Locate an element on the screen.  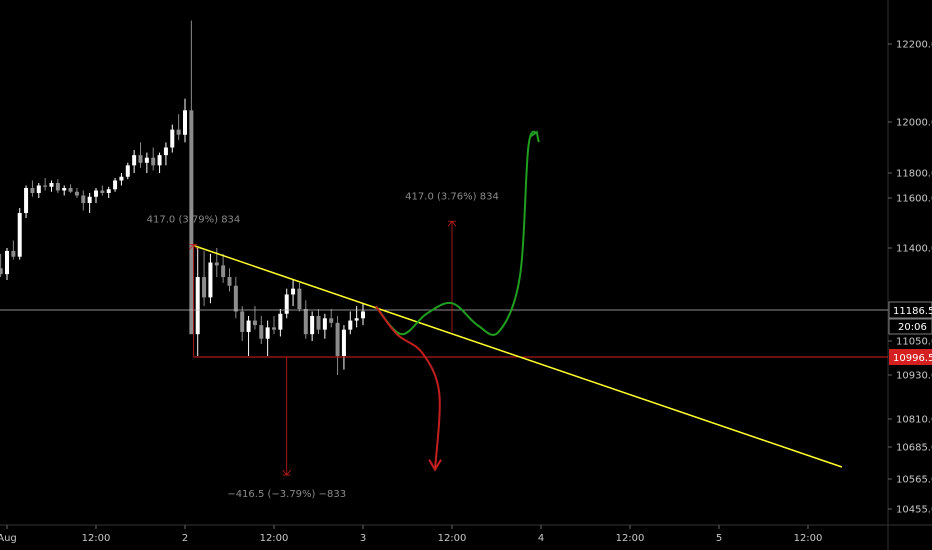
level-price-label: 10996.5 is located at coordinates (912, 358).